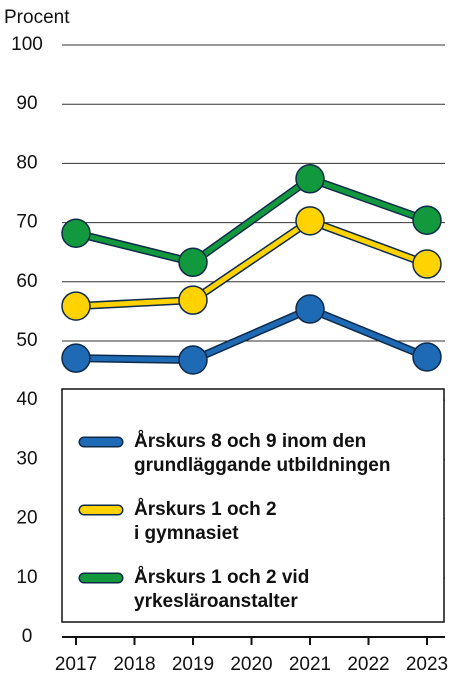  What do you see at coordinates (427, 664) in the screenshot?
I see `x-tick-label: 2023` at bounding box center [427, 664].